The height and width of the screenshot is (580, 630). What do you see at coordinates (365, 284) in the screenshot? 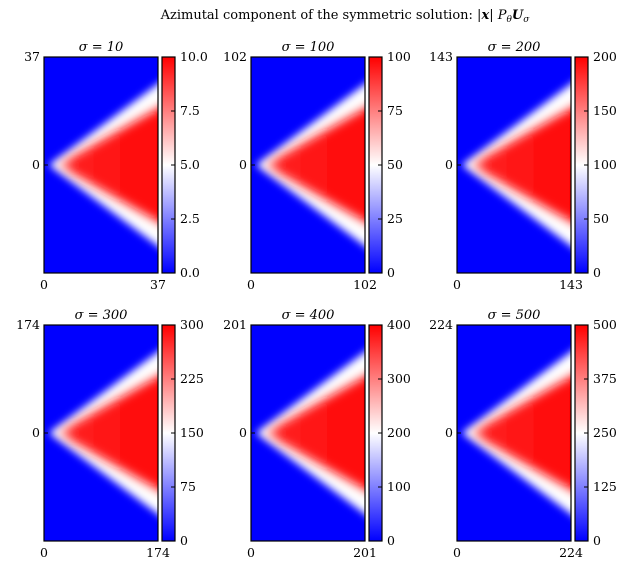
I see `x-tick-label: 102` at bounding box center [365, 284].